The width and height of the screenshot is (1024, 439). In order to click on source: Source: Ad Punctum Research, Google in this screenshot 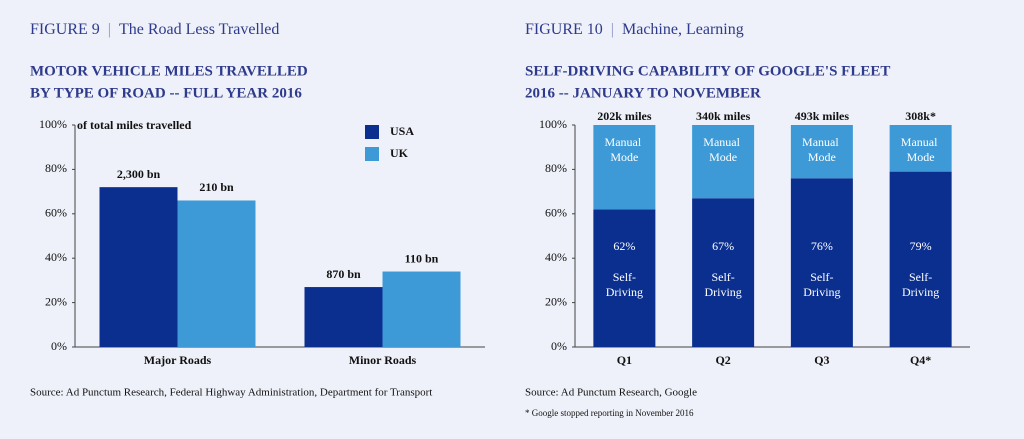, I will do `click(611, 393)`.